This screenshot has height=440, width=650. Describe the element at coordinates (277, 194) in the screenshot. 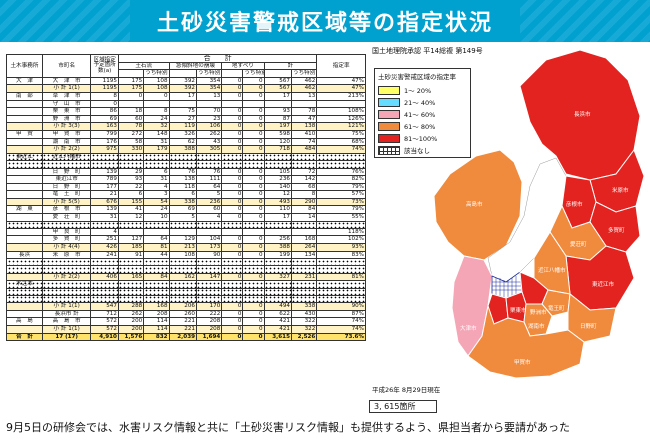

I see `value-cell: 12` at that location.